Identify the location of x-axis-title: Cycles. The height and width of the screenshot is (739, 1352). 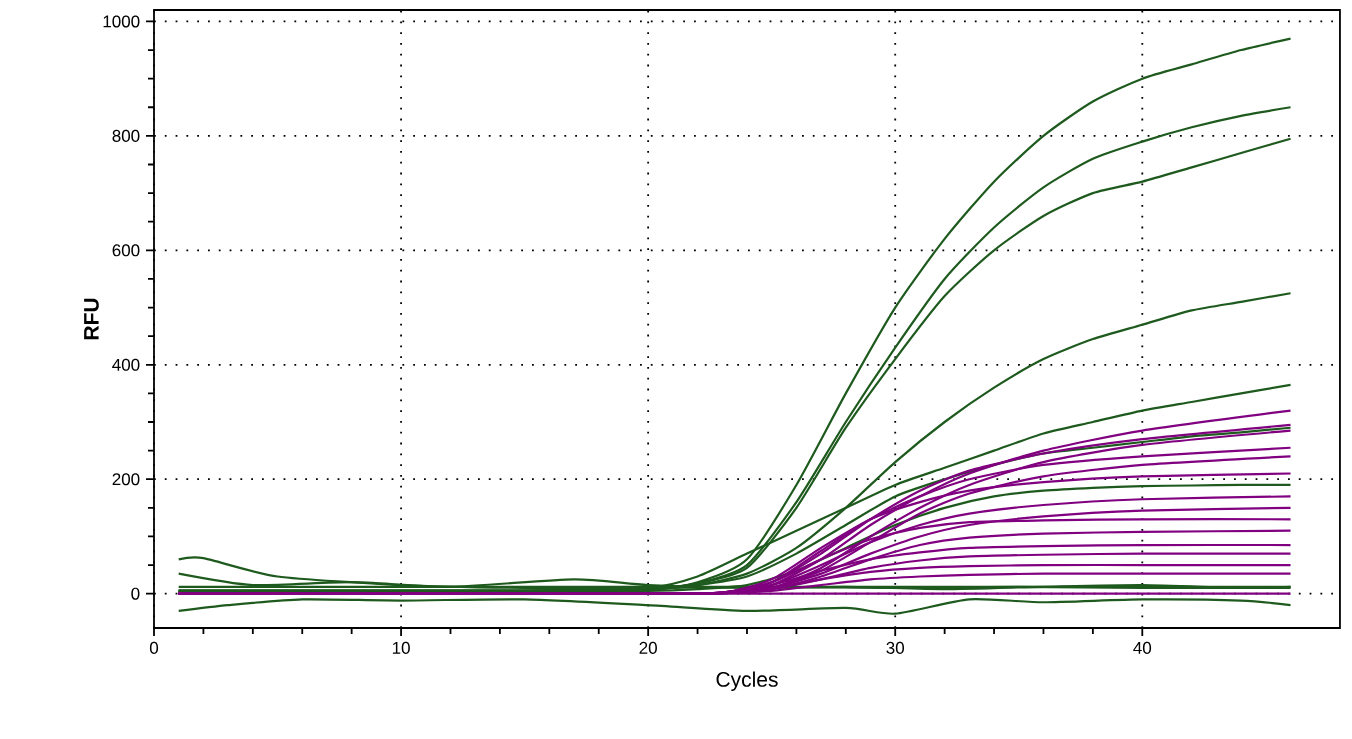
(747, 681).